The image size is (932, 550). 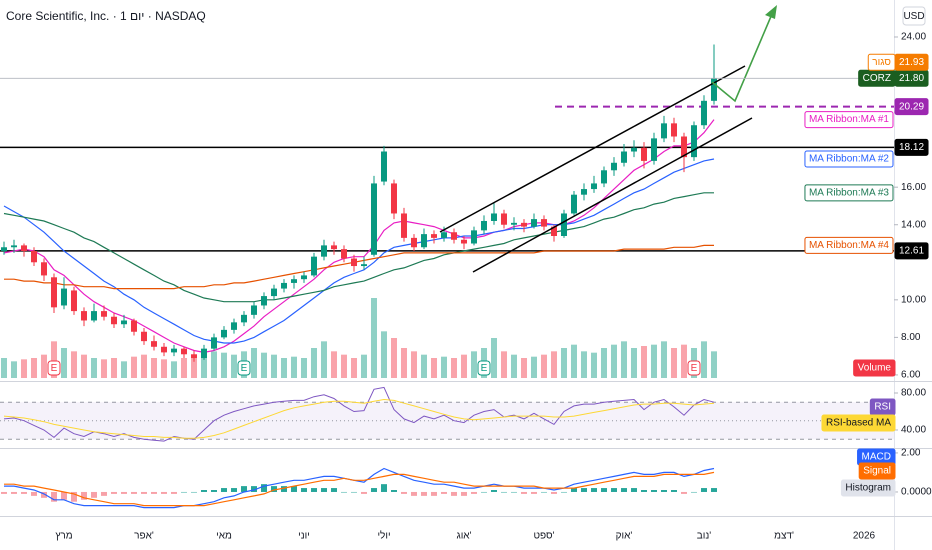 What do you see at coordinates (876, 457) in the screenshot?
I see `pane-legend: MACD` at bounding box center [876, 457].